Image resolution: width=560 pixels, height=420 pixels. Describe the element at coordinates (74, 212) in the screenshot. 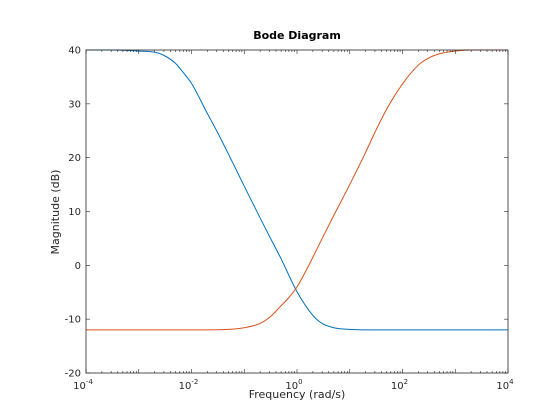

I see `y-tick-label: 10` at that location.